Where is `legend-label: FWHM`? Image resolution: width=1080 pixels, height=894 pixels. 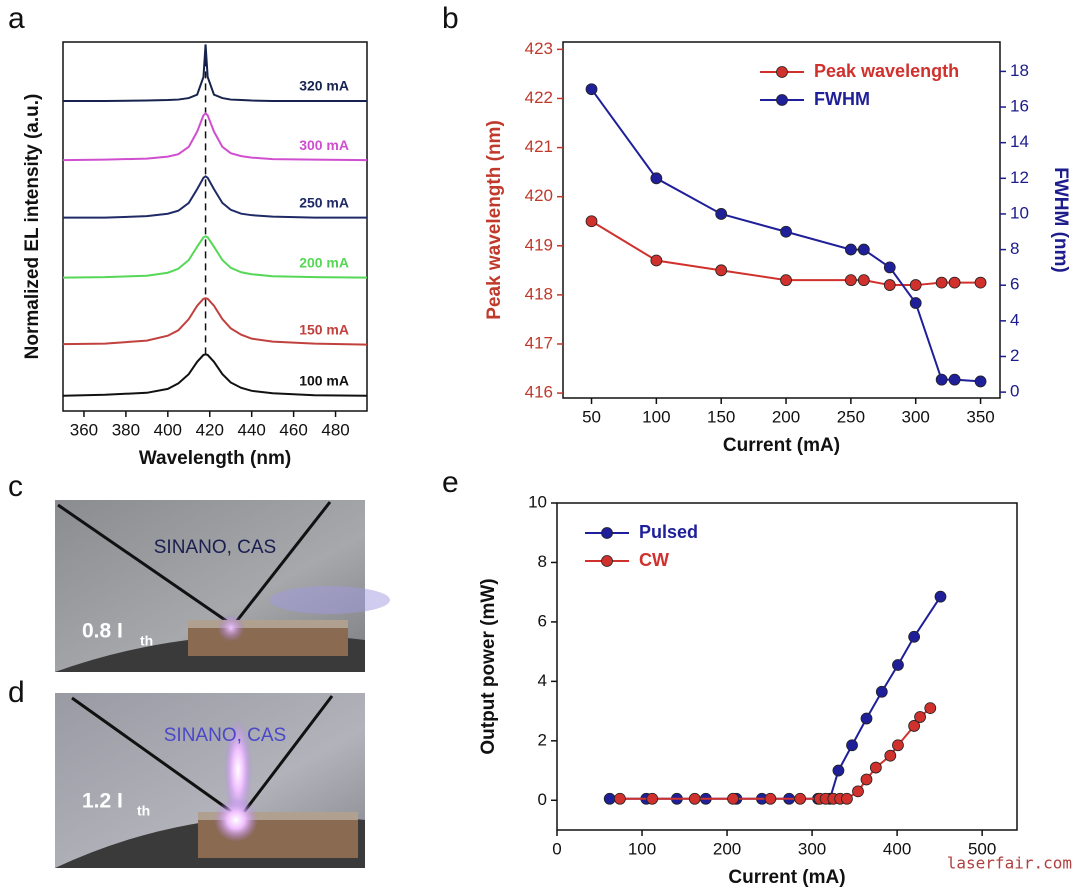 legend-label: FWHM is located at coordinates (842, 99).